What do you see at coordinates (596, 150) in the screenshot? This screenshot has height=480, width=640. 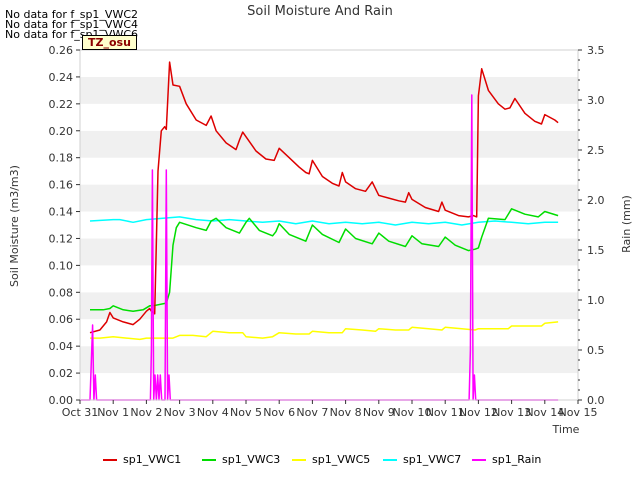 I see `y2-tick-label: 2.5` at bounding box center [596, 150].